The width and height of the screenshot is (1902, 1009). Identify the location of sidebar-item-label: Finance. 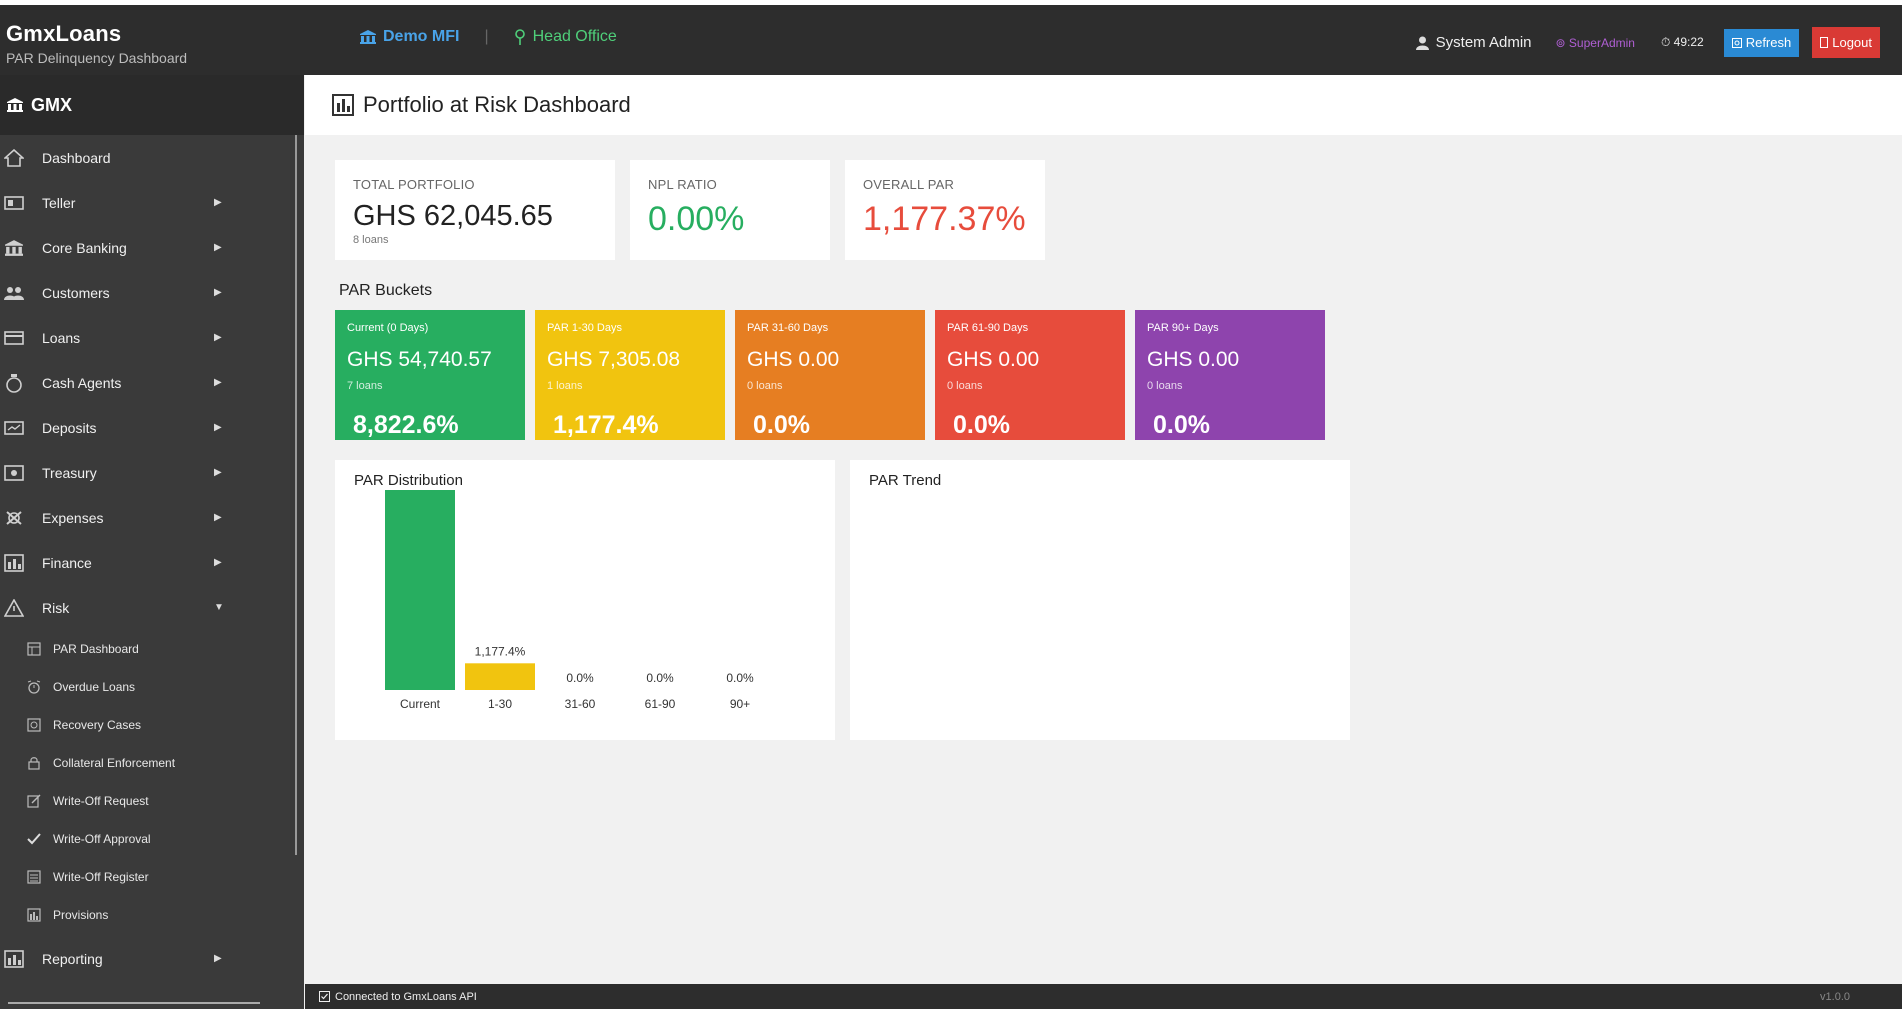
(67, 562).